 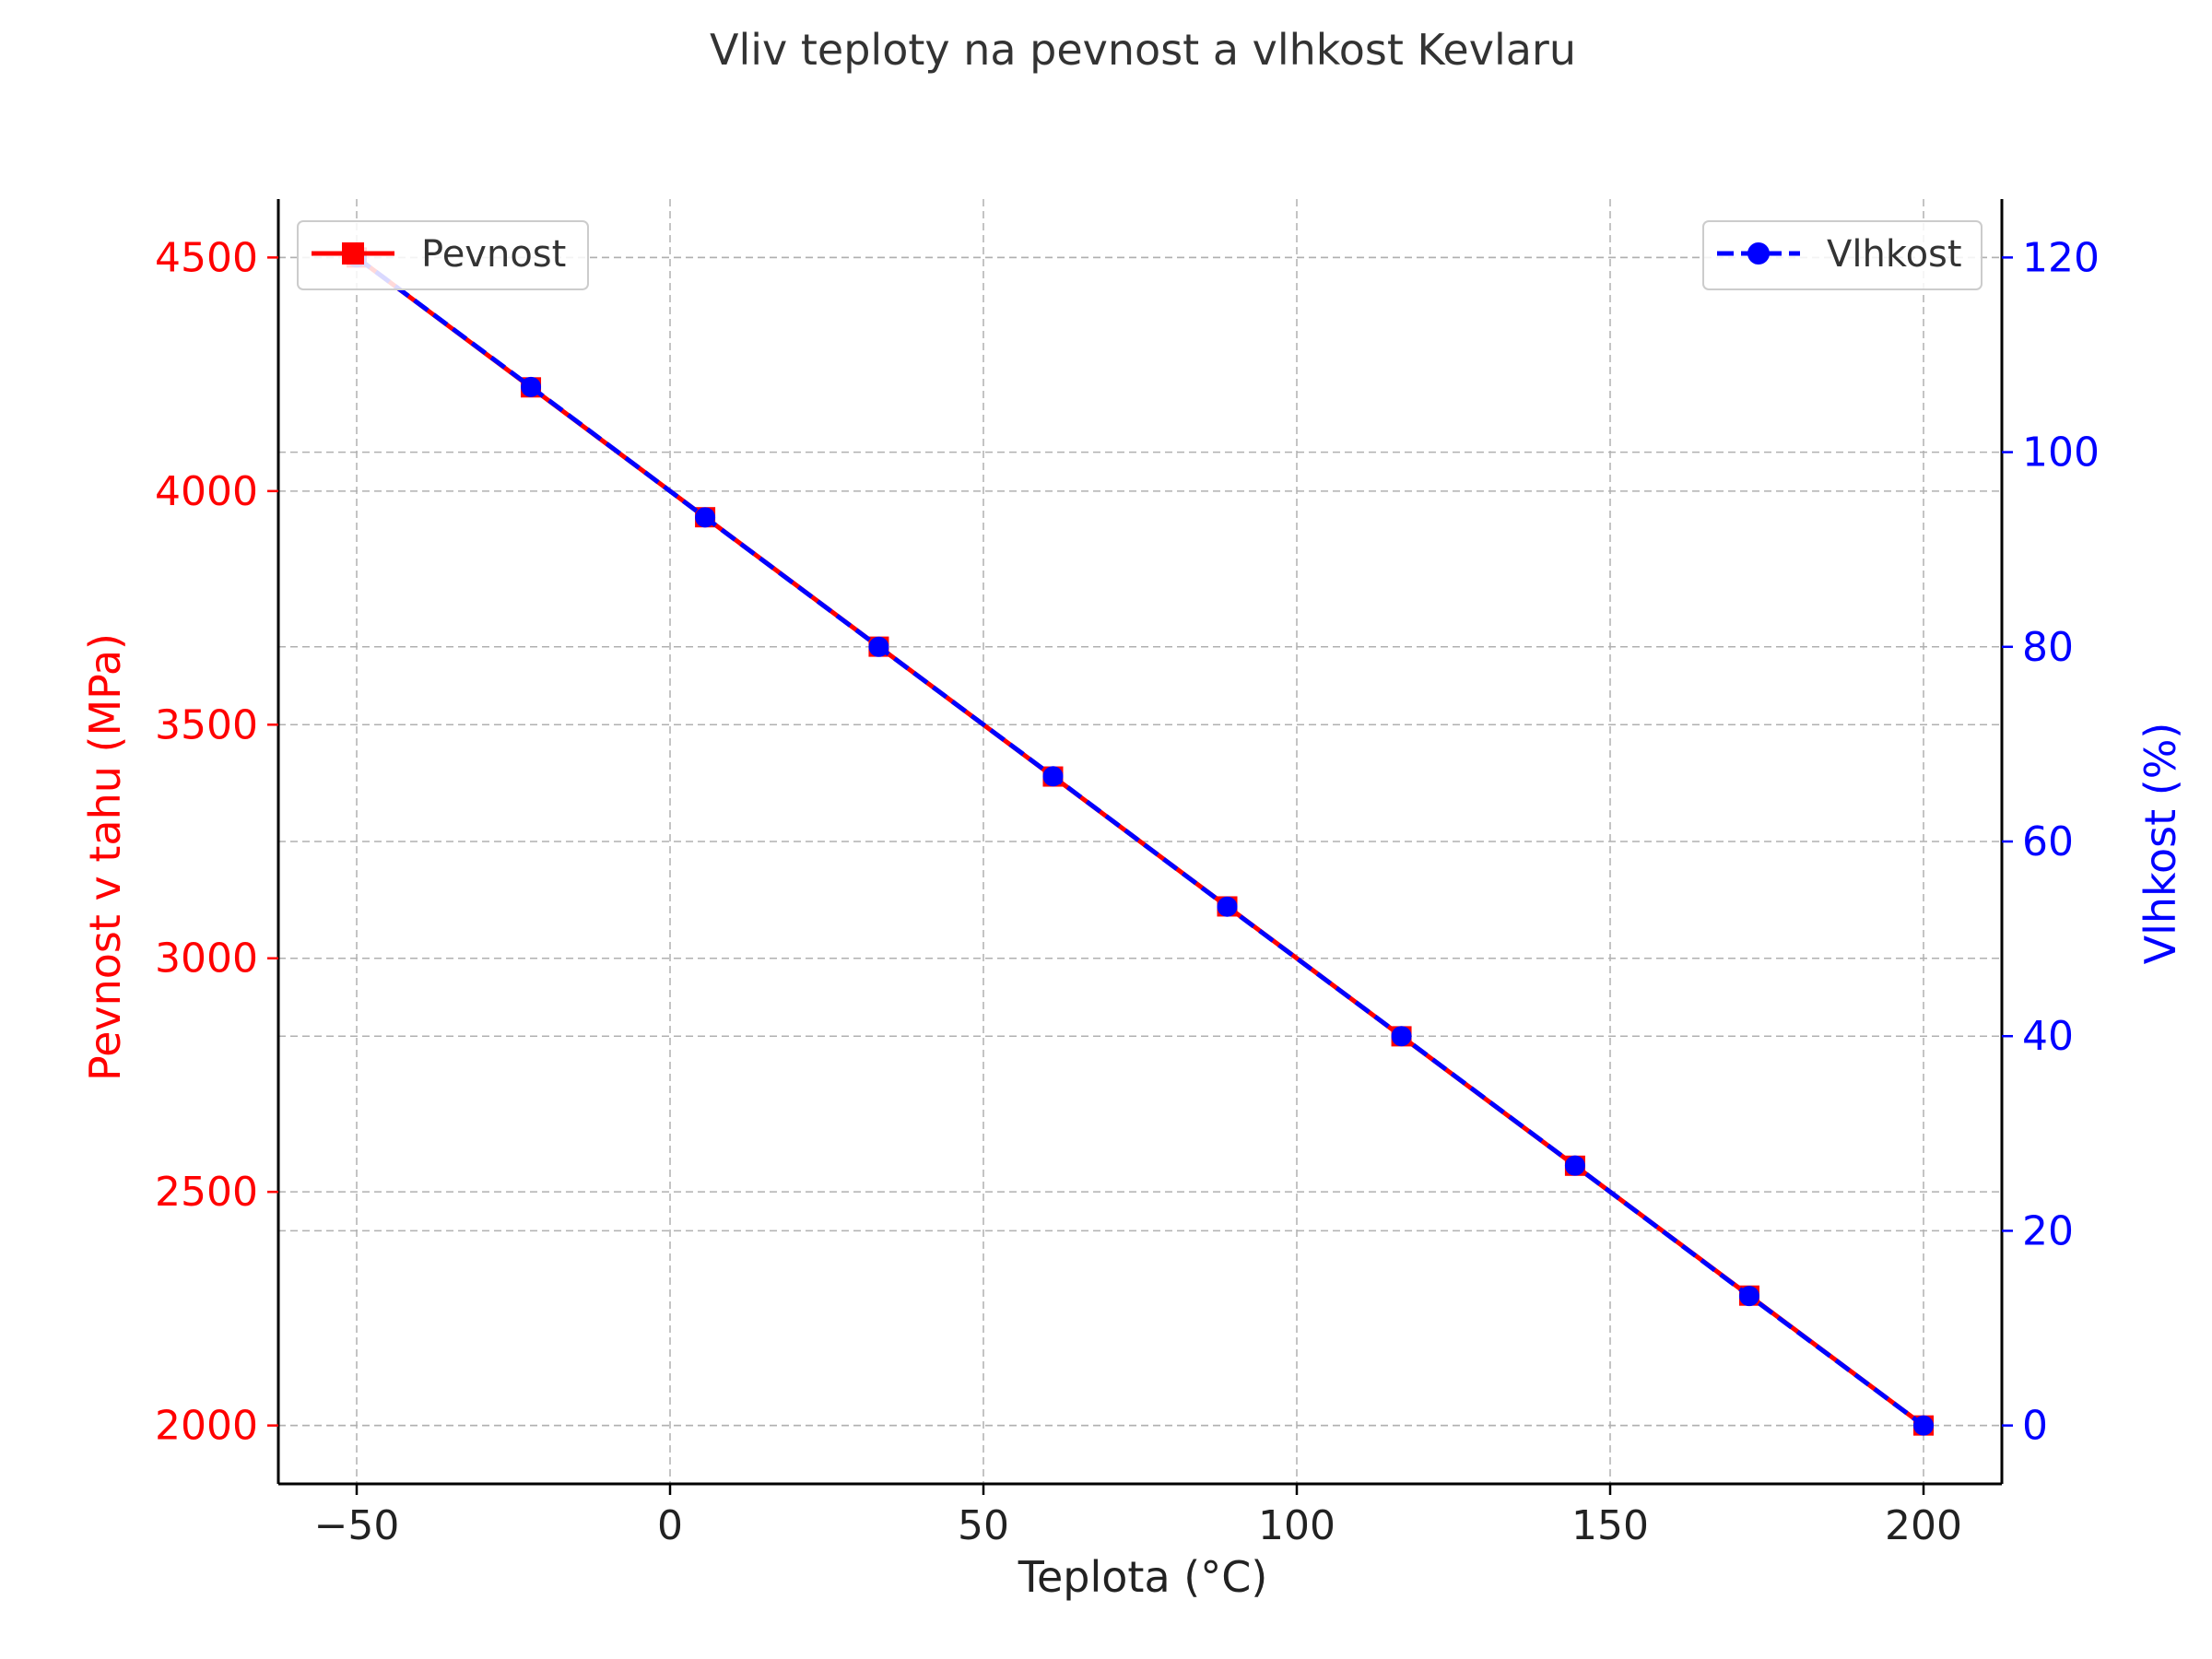 I want to click on legend-pevnost: Pevnost, so click(x=443, y=255).